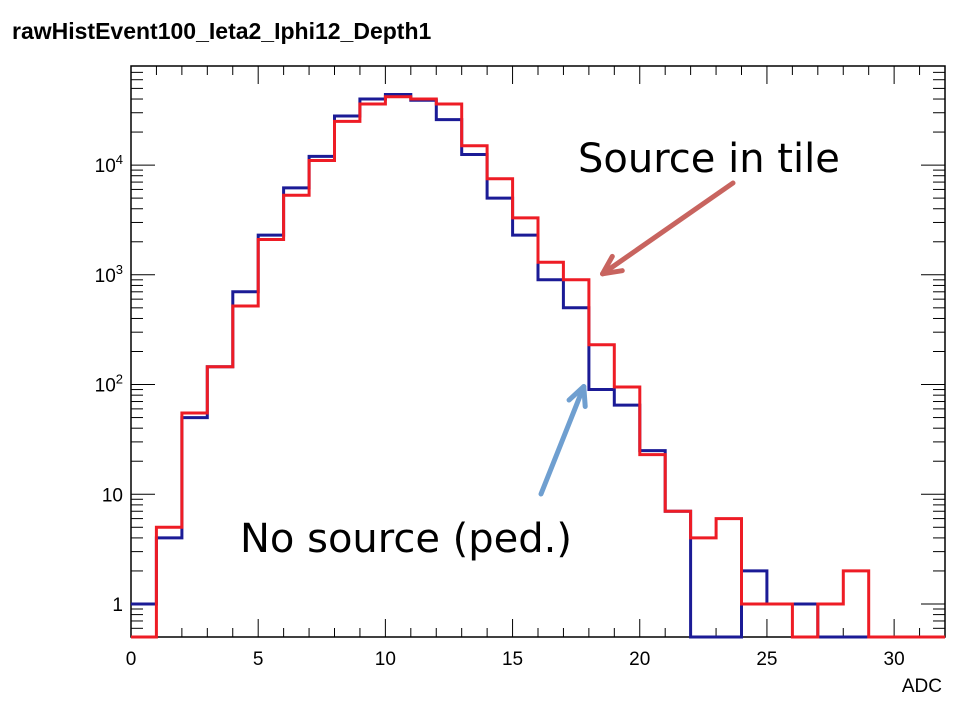 The width and height of the screenshot is (966, 710). What do you see at coordinates (894, 659) in the screenshot?
I see `x-tick-label: 30` at bounding box center [894, 659].